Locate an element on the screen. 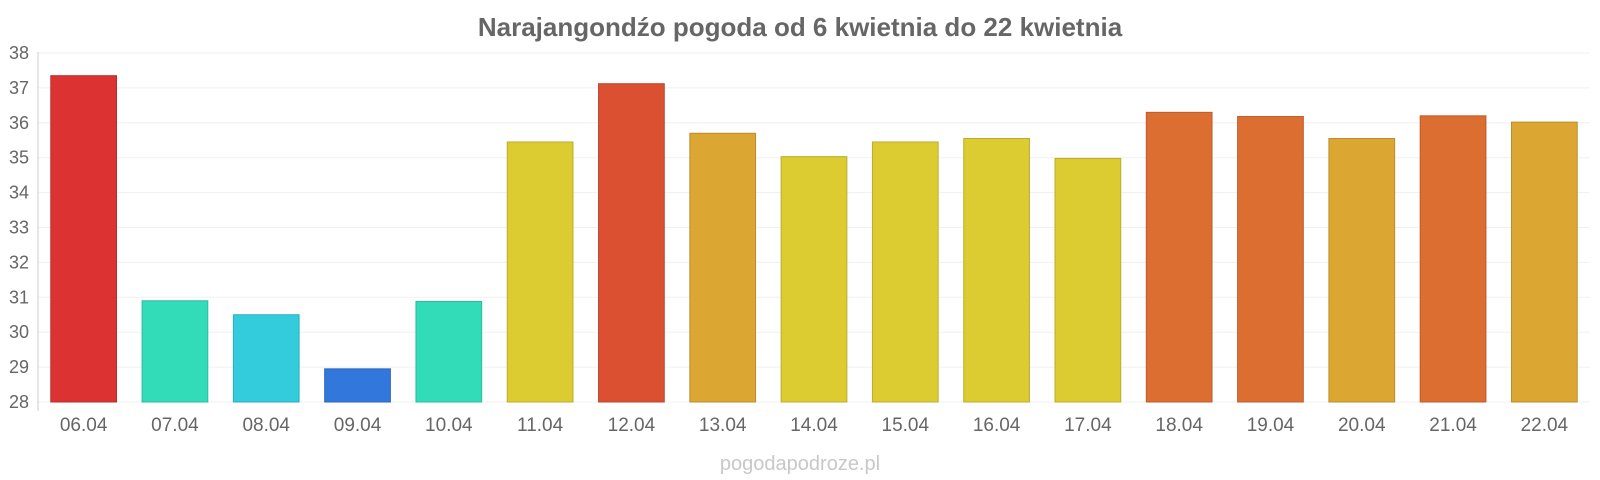 The width and height of the screenshot is (1600, 480). bar-11.04 is located at coordinates (540, 272).